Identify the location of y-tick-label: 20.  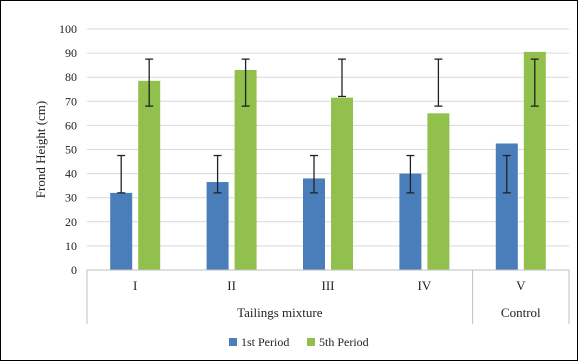
(71, 222).